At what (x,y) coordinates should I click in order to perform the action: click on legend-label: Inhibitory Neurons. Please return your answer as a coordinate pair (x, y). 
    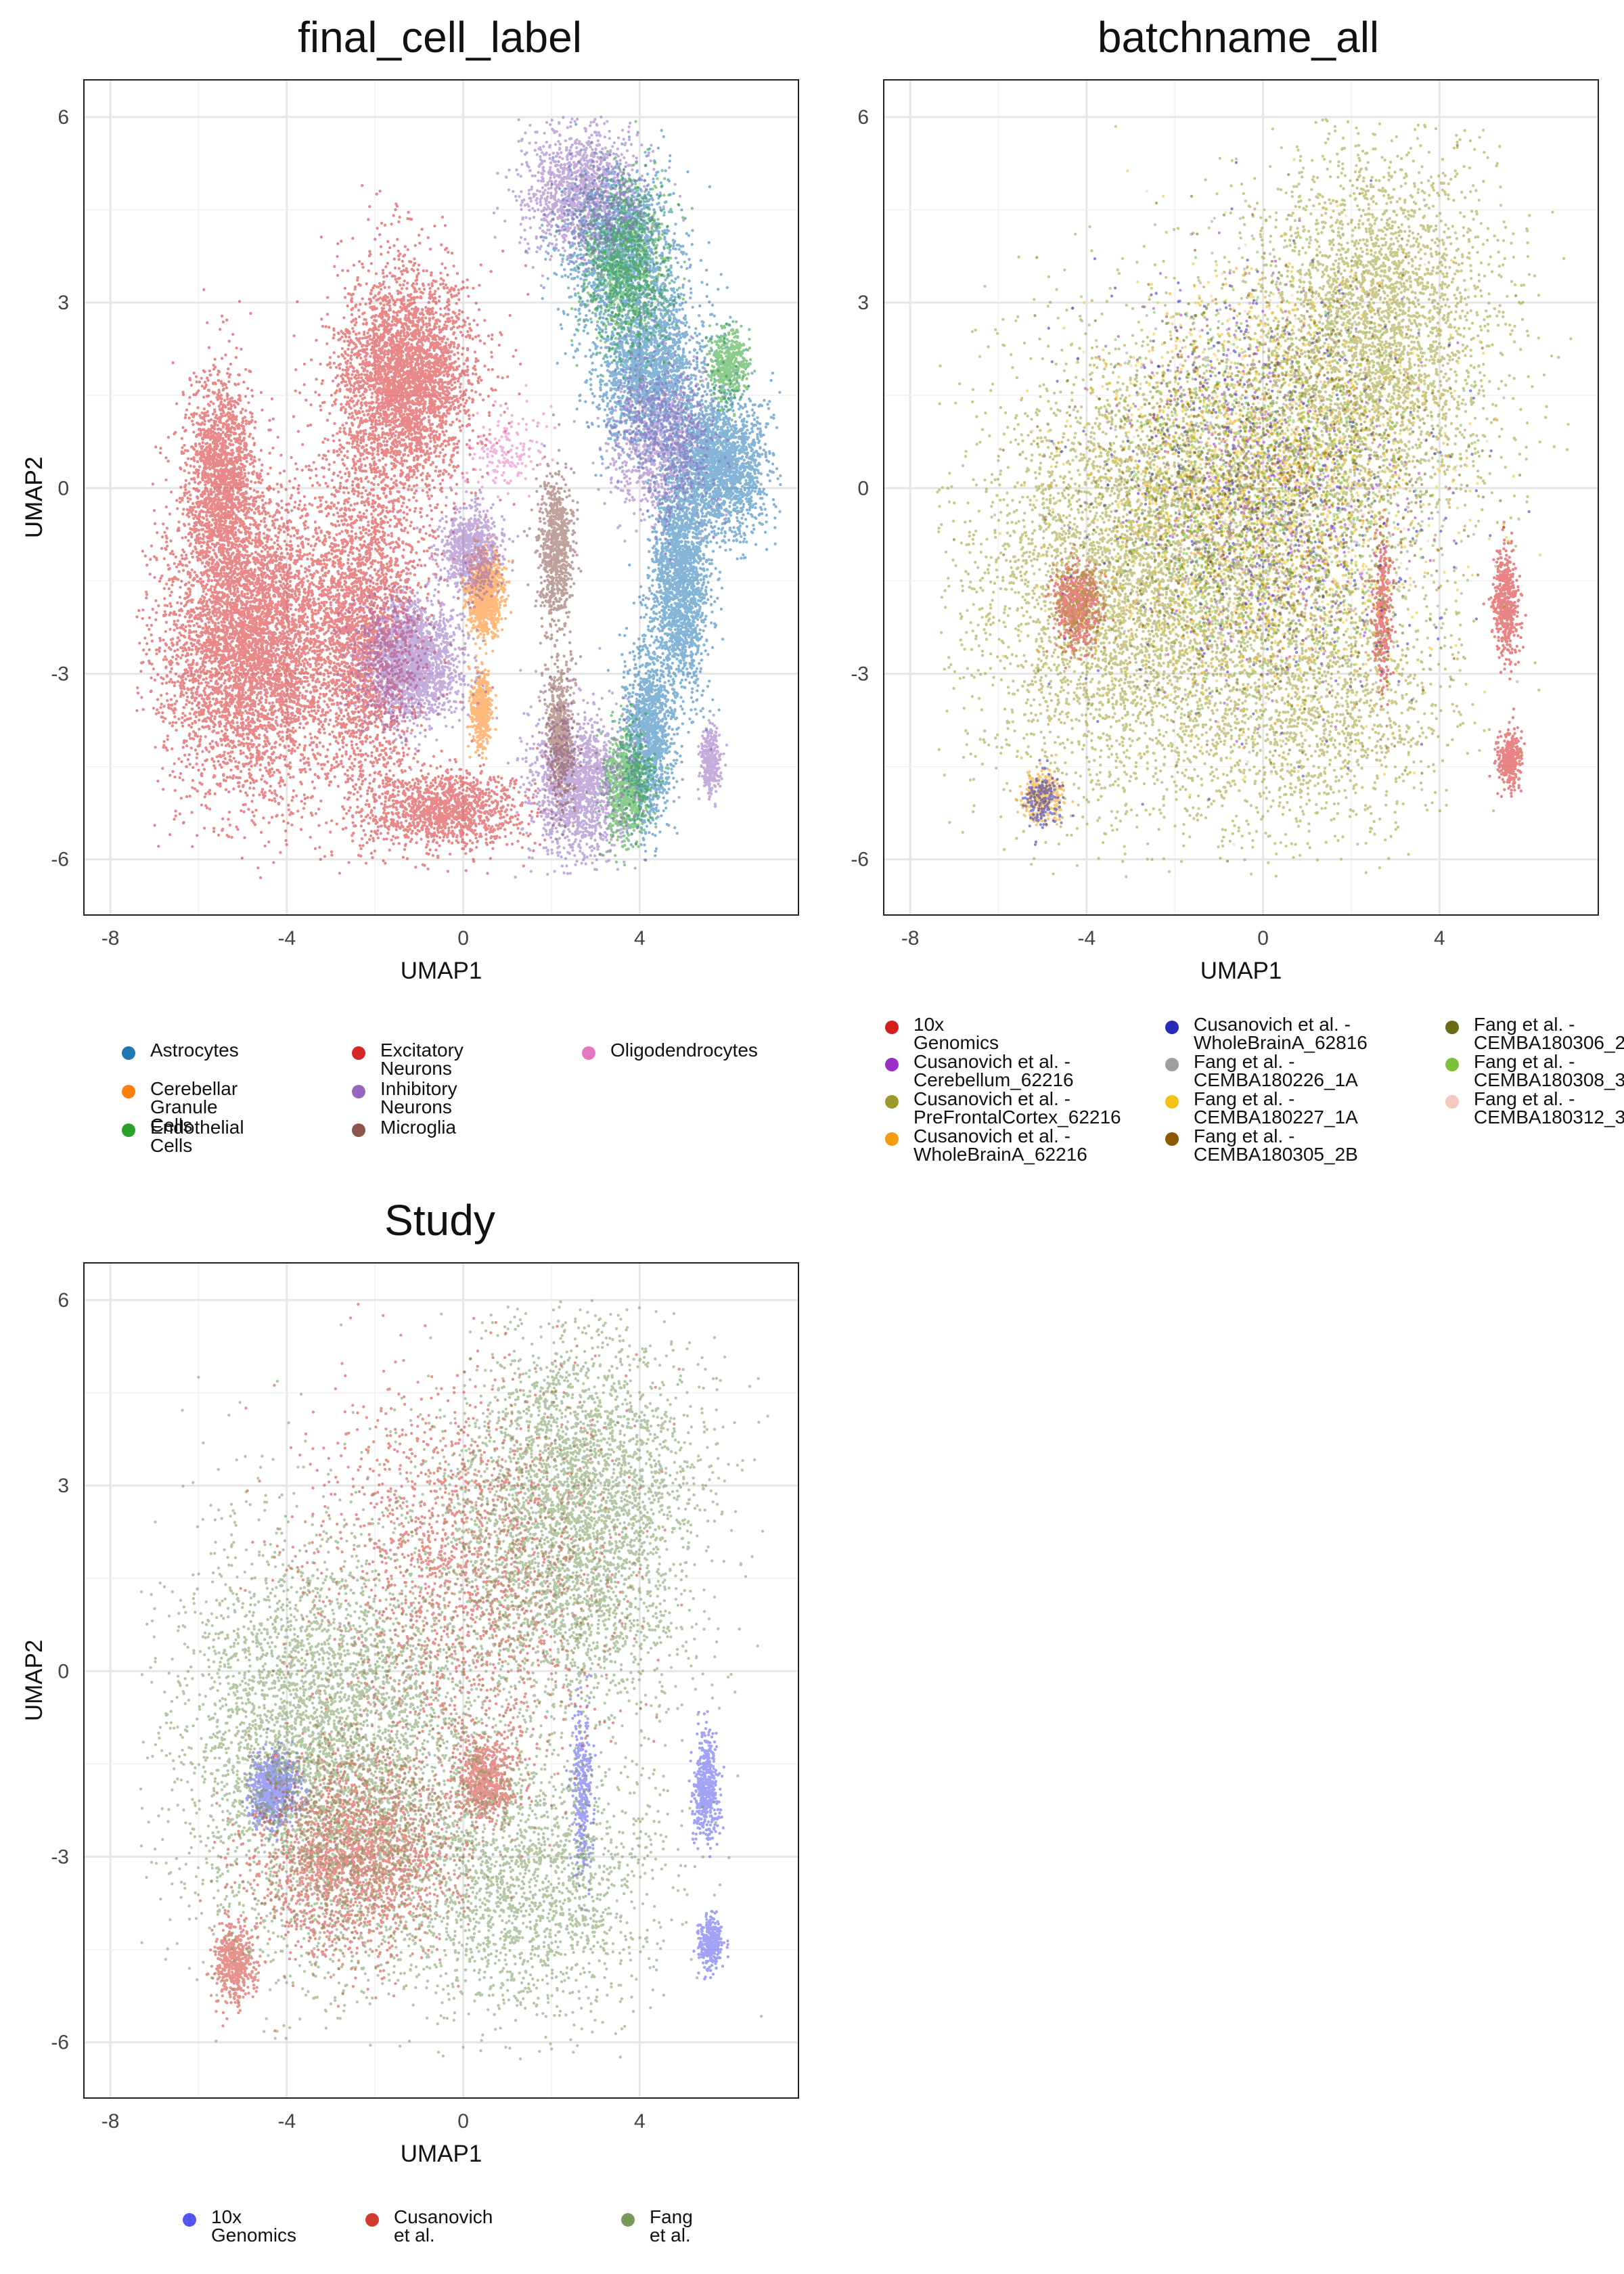
    Looking at the image, I should click on (418, 1097).